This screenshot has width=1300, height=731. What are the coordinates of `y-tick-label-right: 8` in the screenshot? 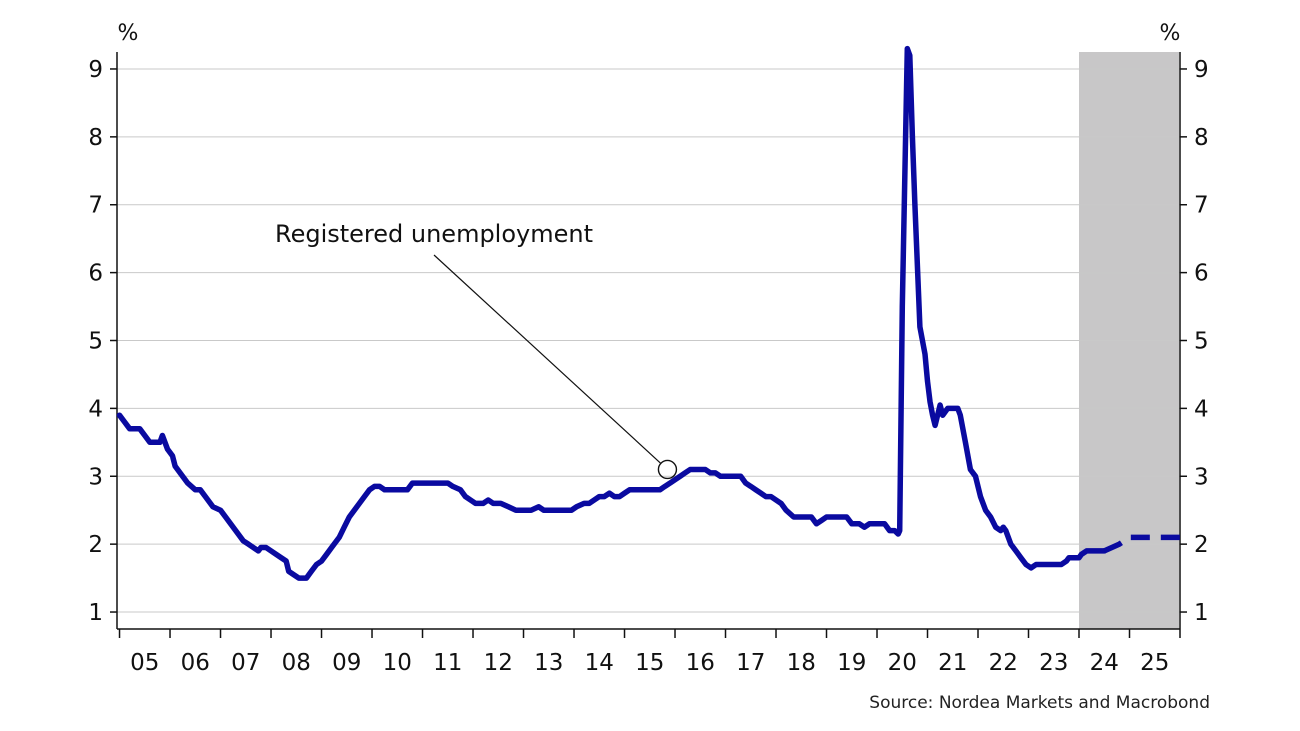 It's located at (1201, 138).